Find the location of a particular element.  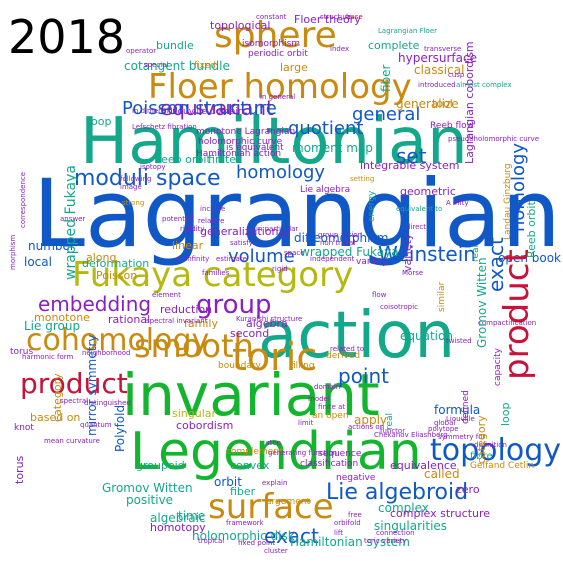

word-maslov: related to is located at coordinates (347, 349).